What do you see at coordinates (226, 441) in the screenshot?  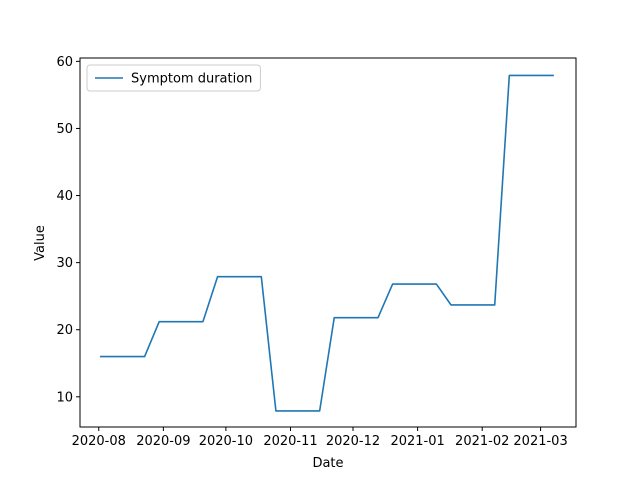 I see `x-tick-label: 2020-10` at bounding box center [226, 441].